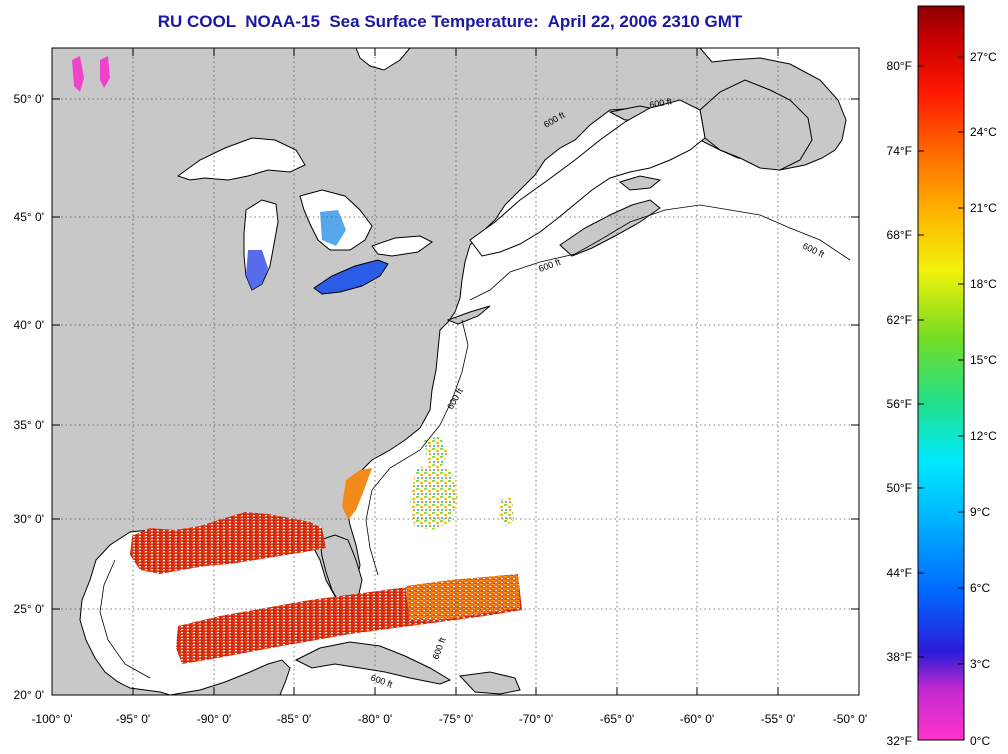 Image resolution: width=1008 pixels, height=754 pixels. I want to click on lon-tick-label: -50° 0', so click(850, 719).